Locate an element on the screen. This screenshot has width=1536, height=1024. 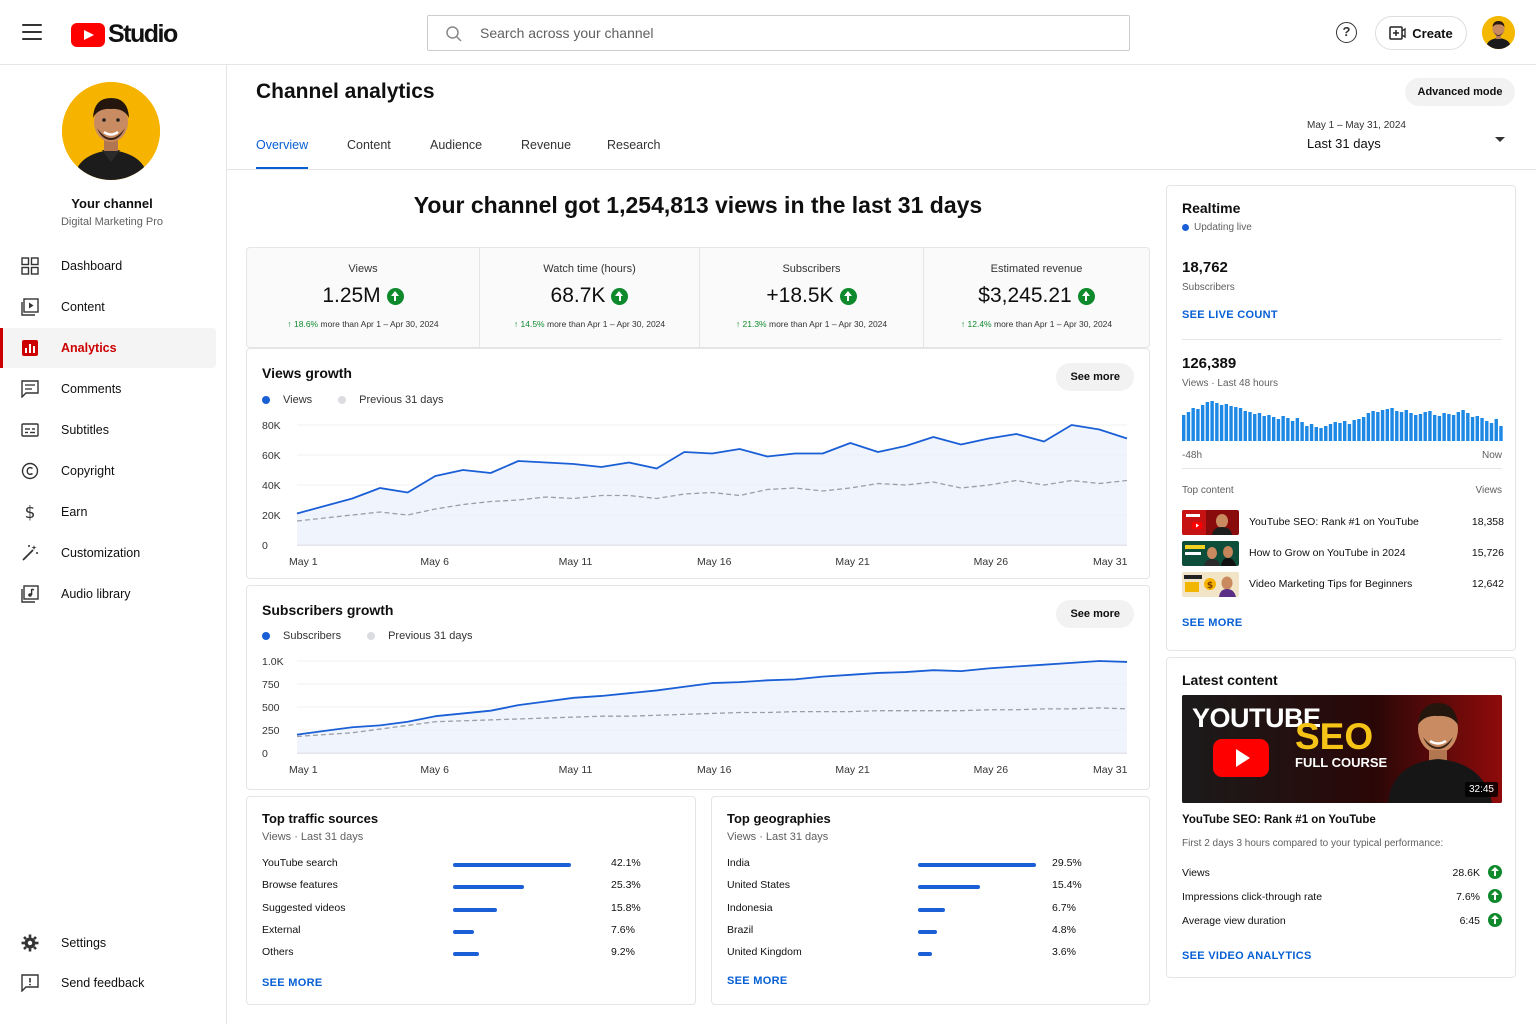
studio-logo: Studio is located at coordinates (124, 34).